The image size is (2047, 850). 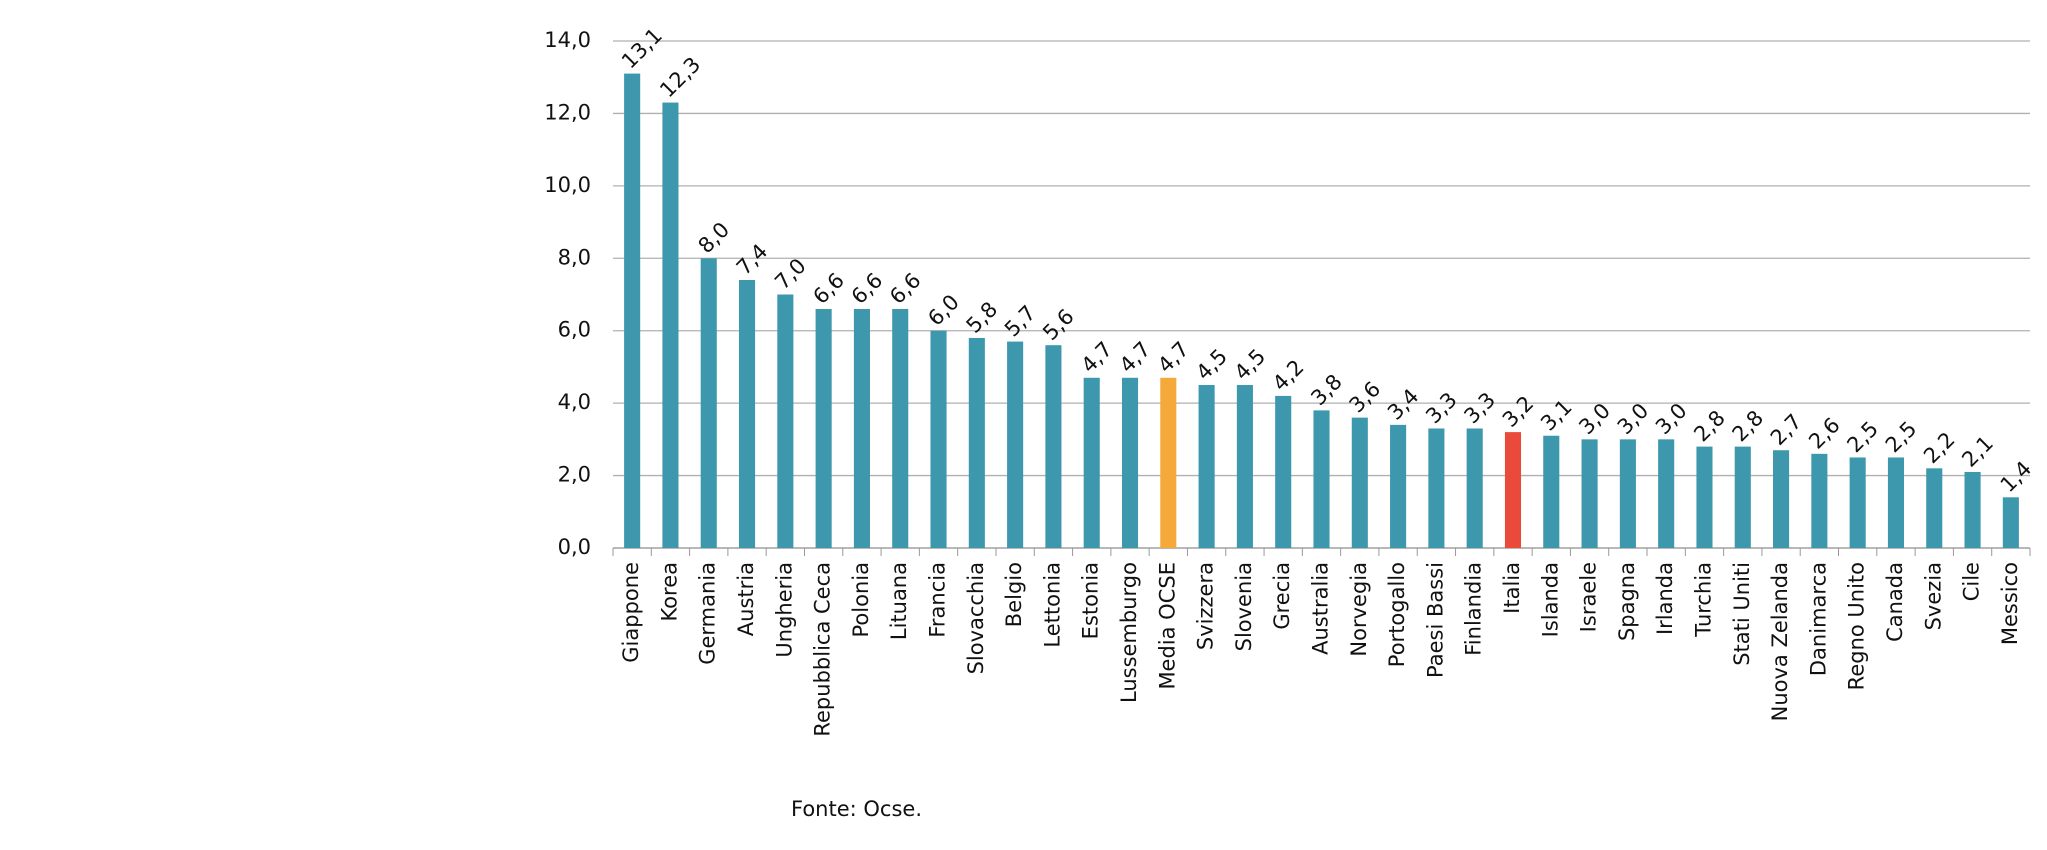 What do you see at coordinates (1824, 433) in the screenshot?
I see `value-label: 2,6` at bounding box center [1824, 433].